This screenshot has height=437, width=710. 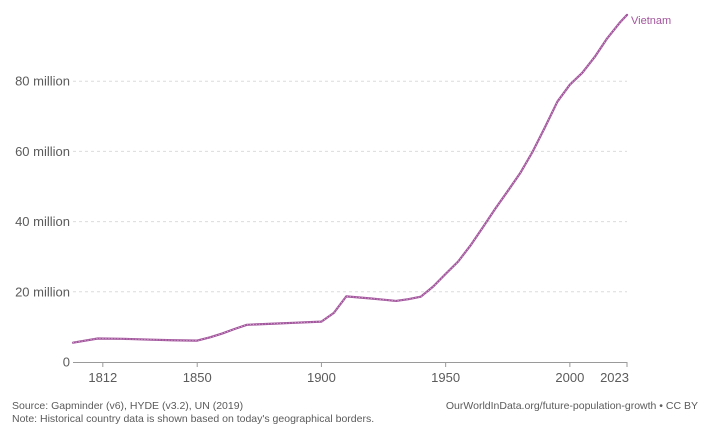 What do you see at coordinates (42, 151) in the screenshot?
I see `y-tick-label: 60 million` at bounding box center [42, 151].